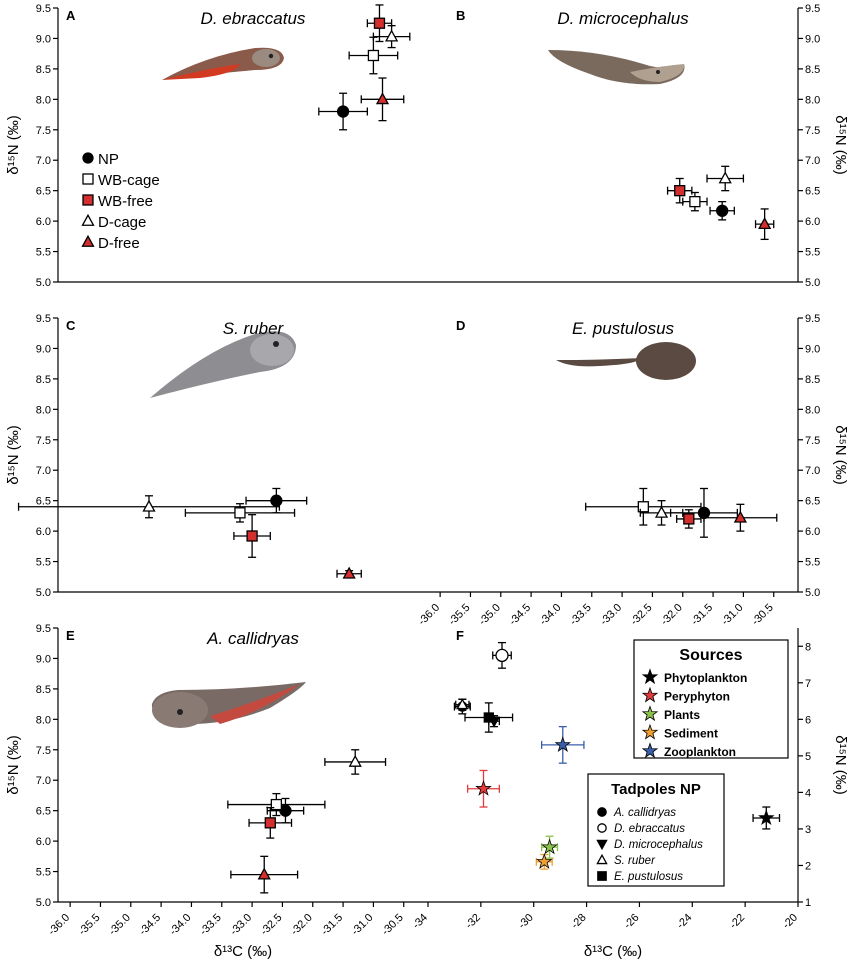  Describe the element at coordinates (43, 39) in the screenshot. I see `y-tick-label-A: 9.0` at that location.